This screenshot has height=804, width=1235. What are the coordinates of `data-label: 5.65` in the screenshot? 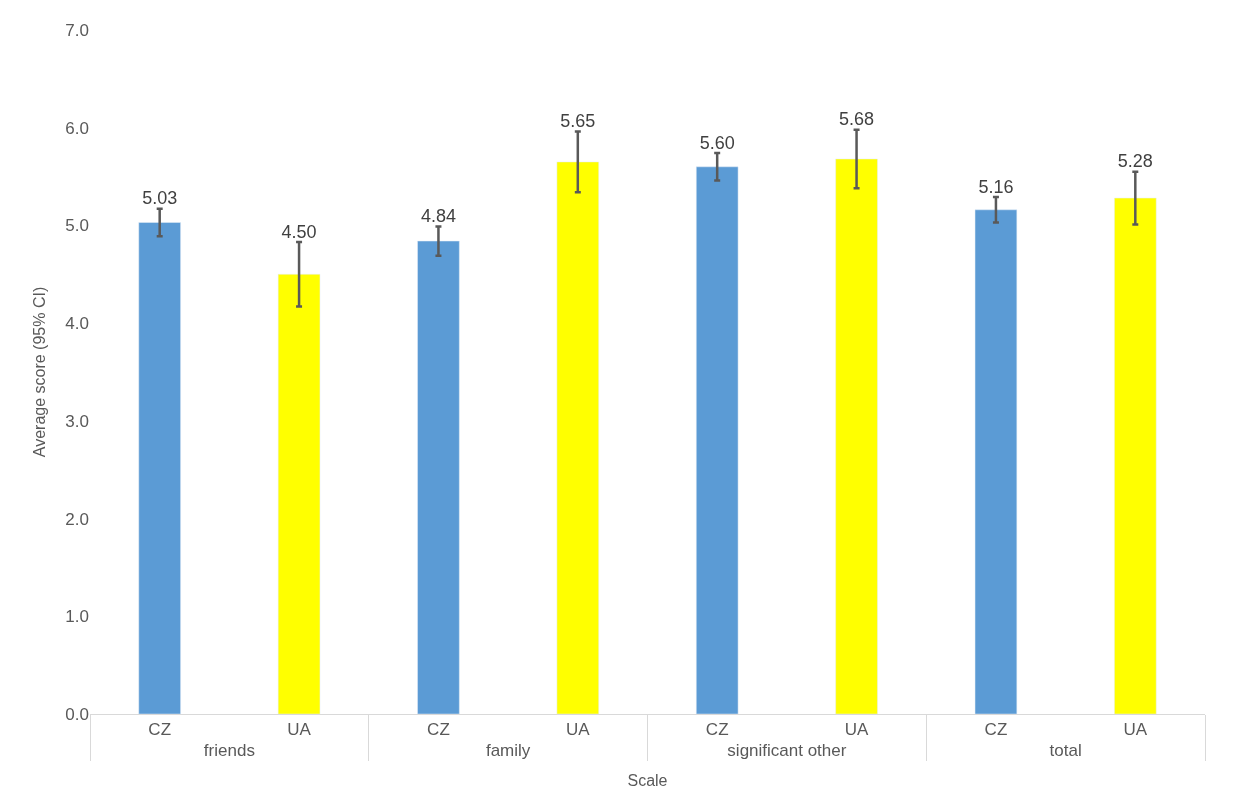 It's located at (578, 121).